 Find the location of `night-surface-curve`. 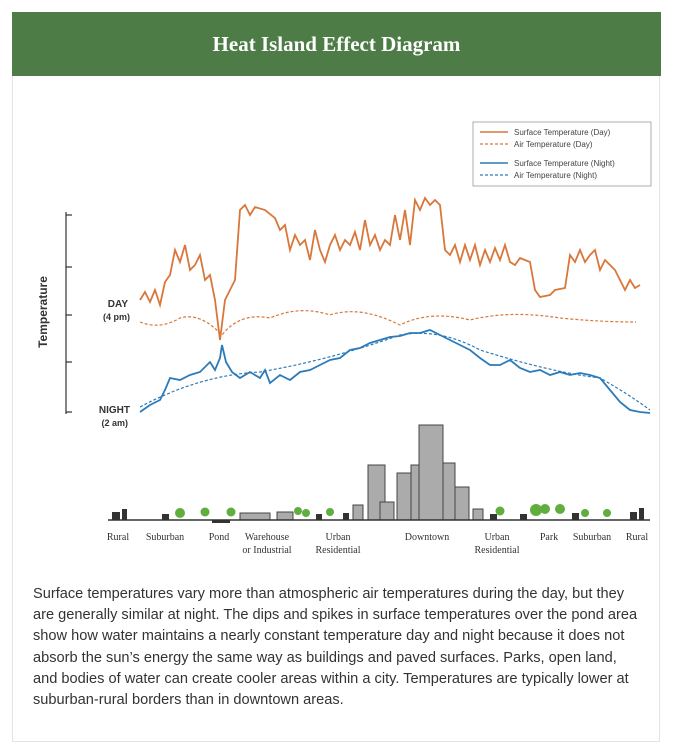

night-surface-curve is located at coordinates (395, 371).